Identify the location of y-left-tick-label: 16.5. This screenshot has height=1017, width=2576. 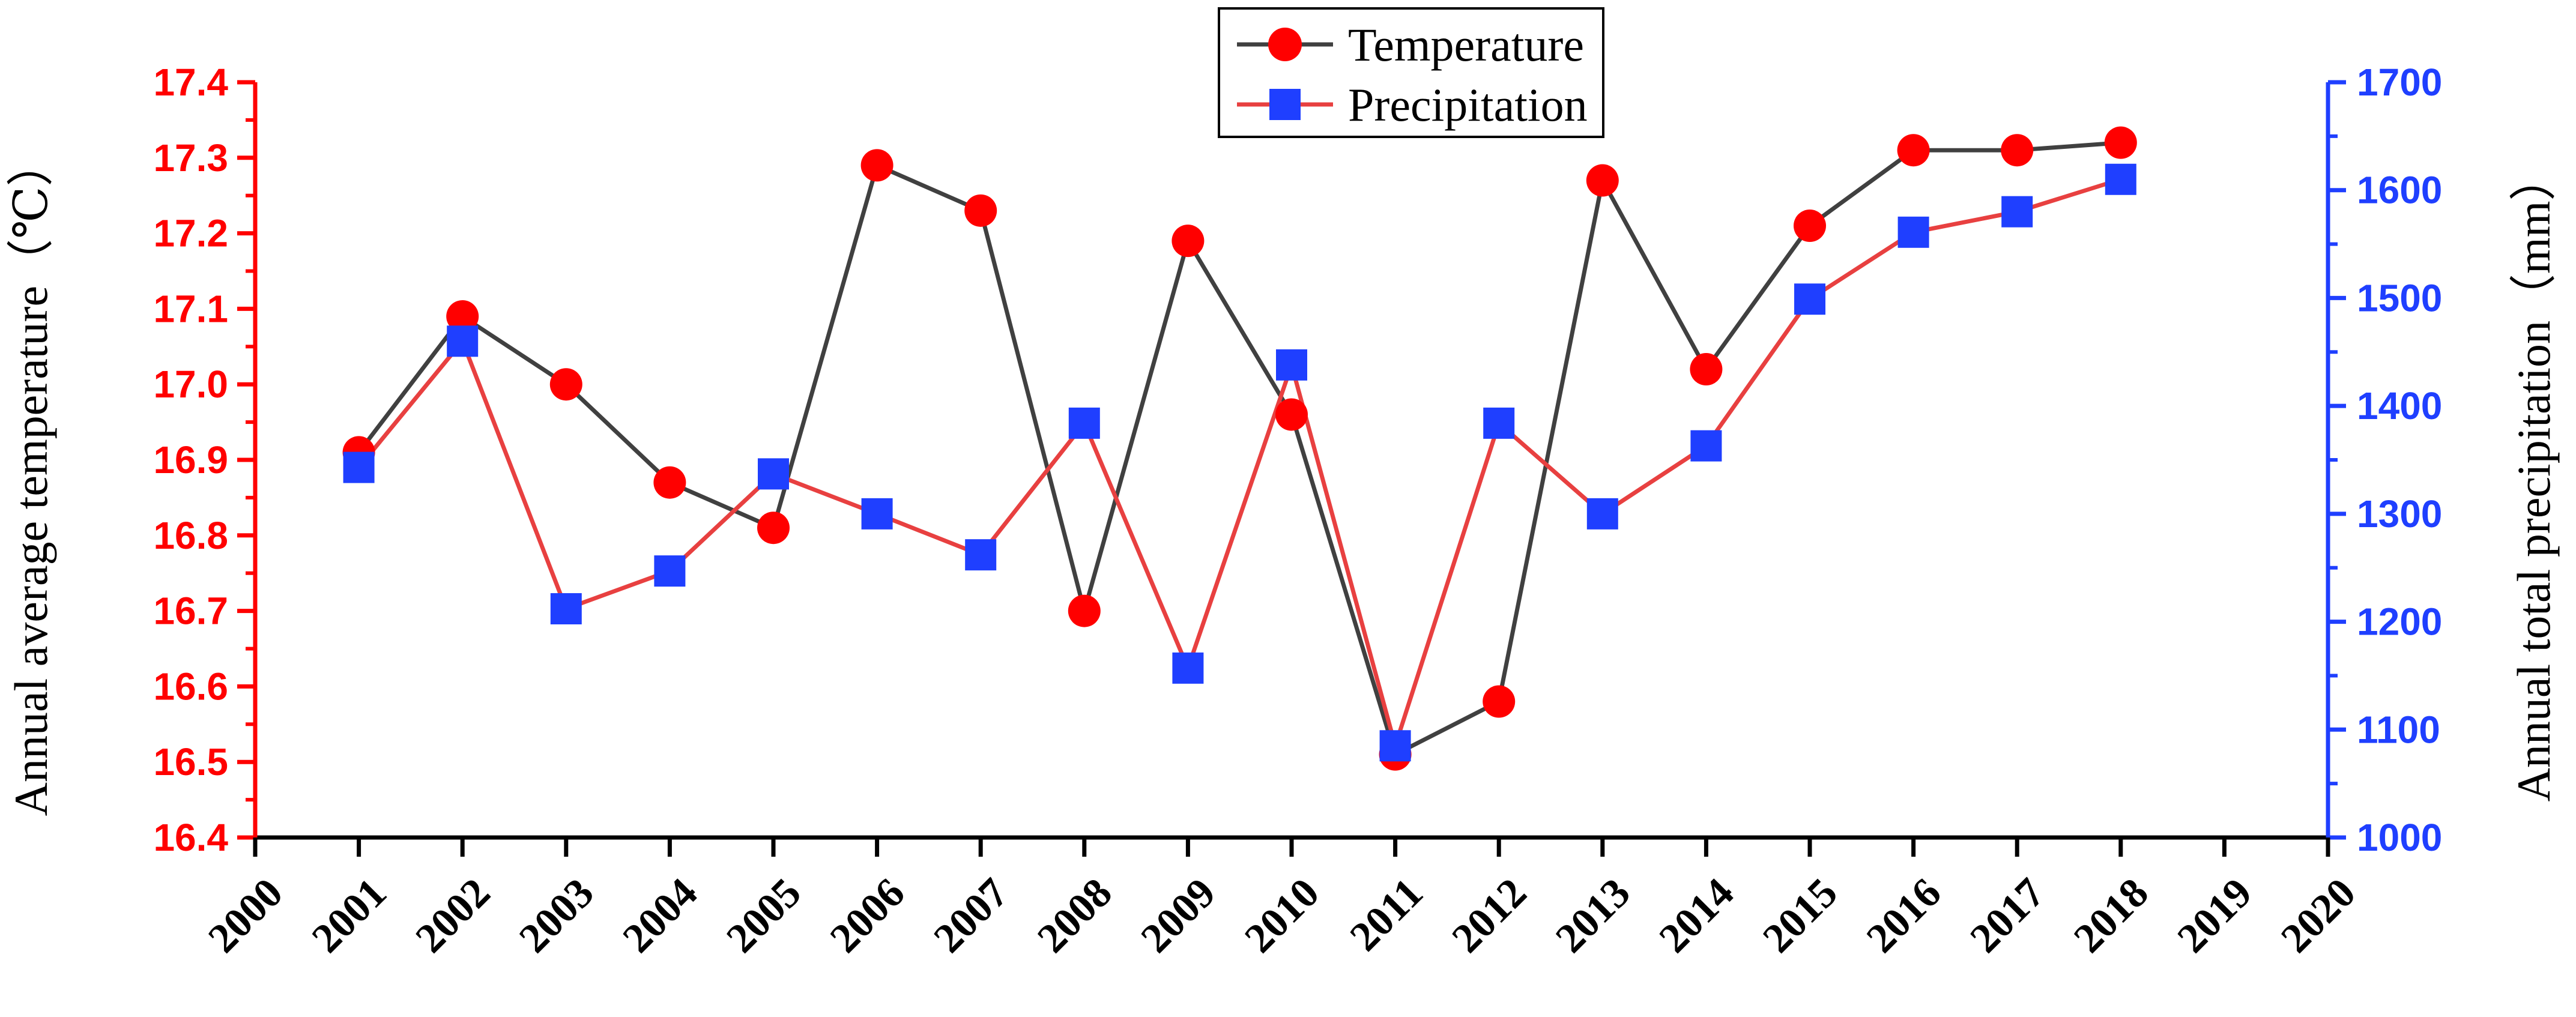
(190, 761).